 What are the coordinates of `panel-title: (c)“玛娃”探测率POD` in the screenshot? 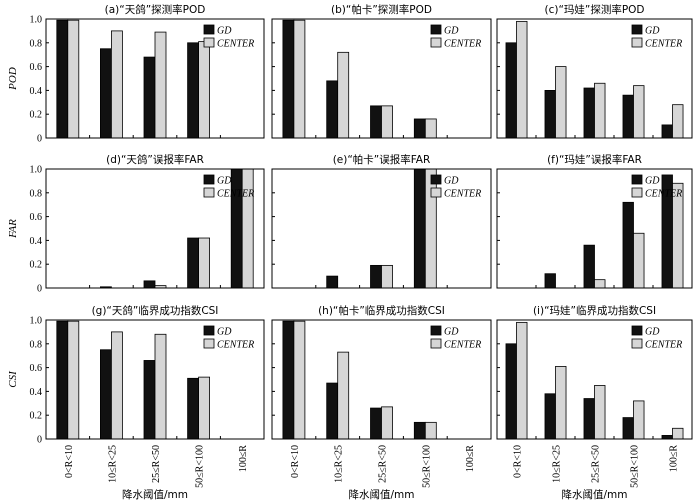 It's located at (594, 9).